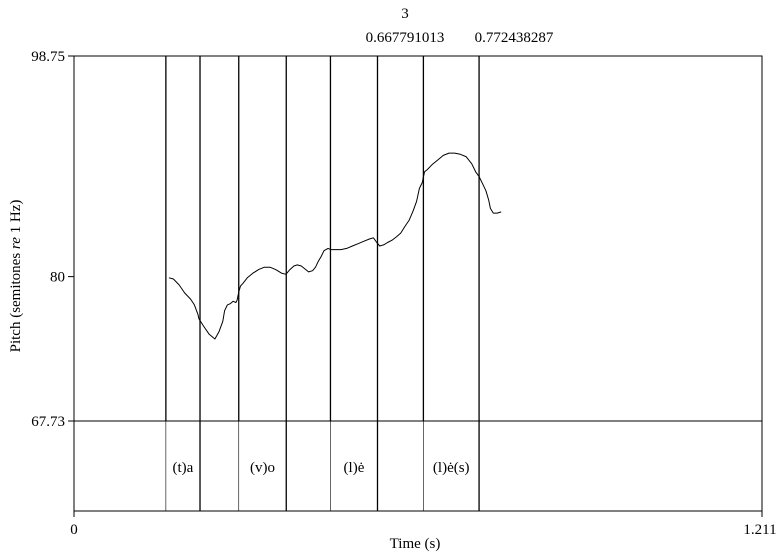 Image resolution: width=783 pixels, height=554 pixels. I want to click on y-axis-label-part-1: Pitch (semitones, so click(16, 300).